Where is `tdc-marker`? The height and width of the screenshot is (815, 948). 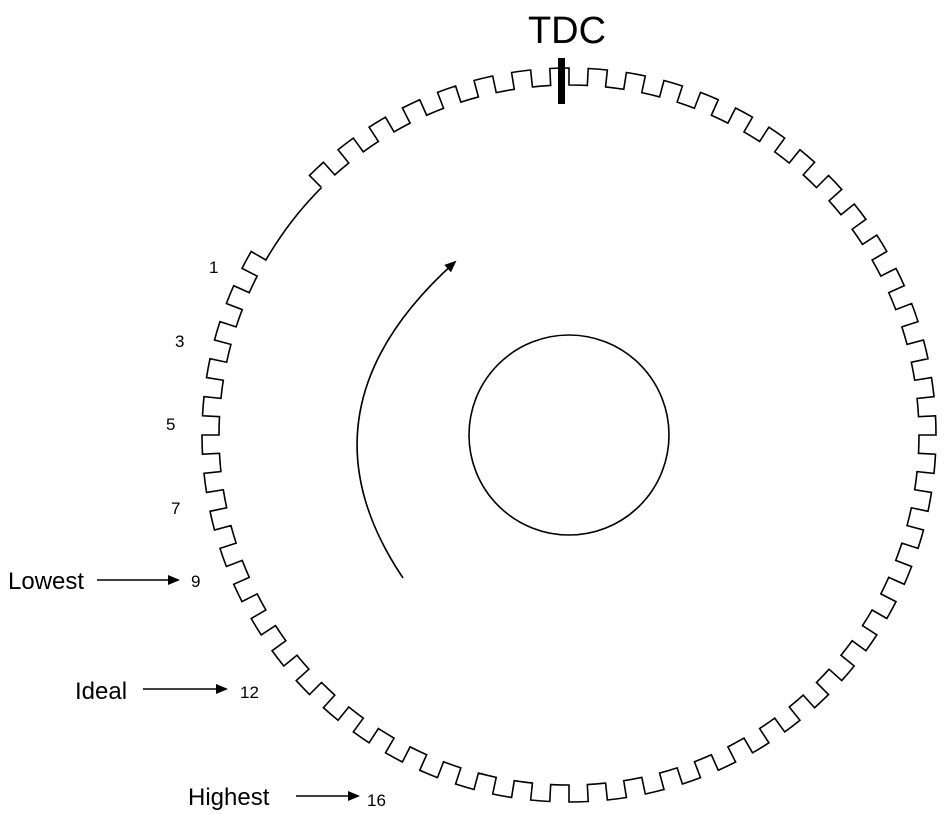
tdc-marker is located at coordinates (561, 81).